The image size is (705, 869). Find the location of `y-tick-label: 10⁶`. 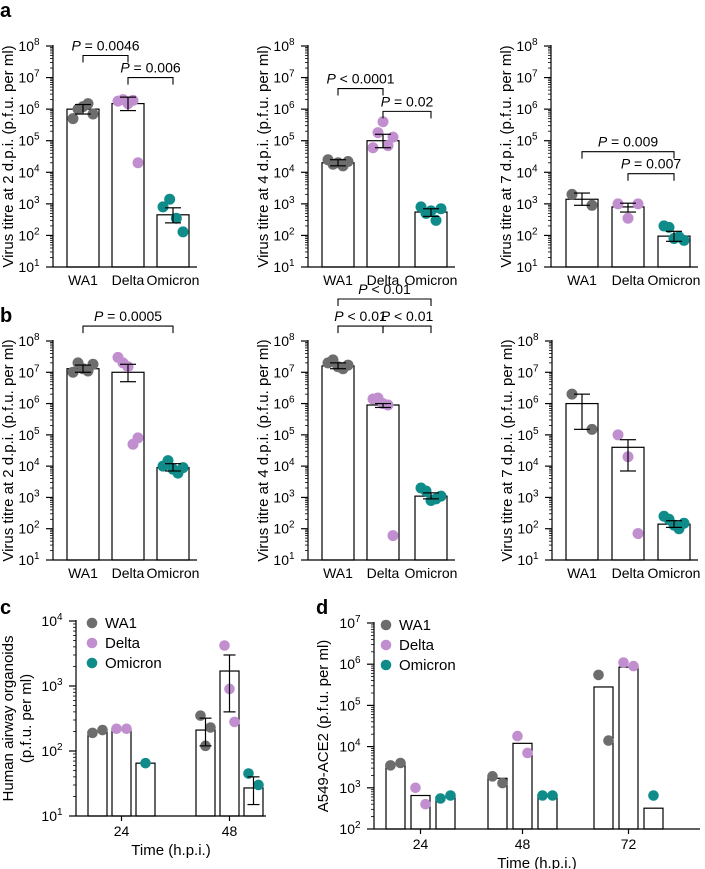

y-tick-label: 10⁶ is located at coordinates (527, 108).